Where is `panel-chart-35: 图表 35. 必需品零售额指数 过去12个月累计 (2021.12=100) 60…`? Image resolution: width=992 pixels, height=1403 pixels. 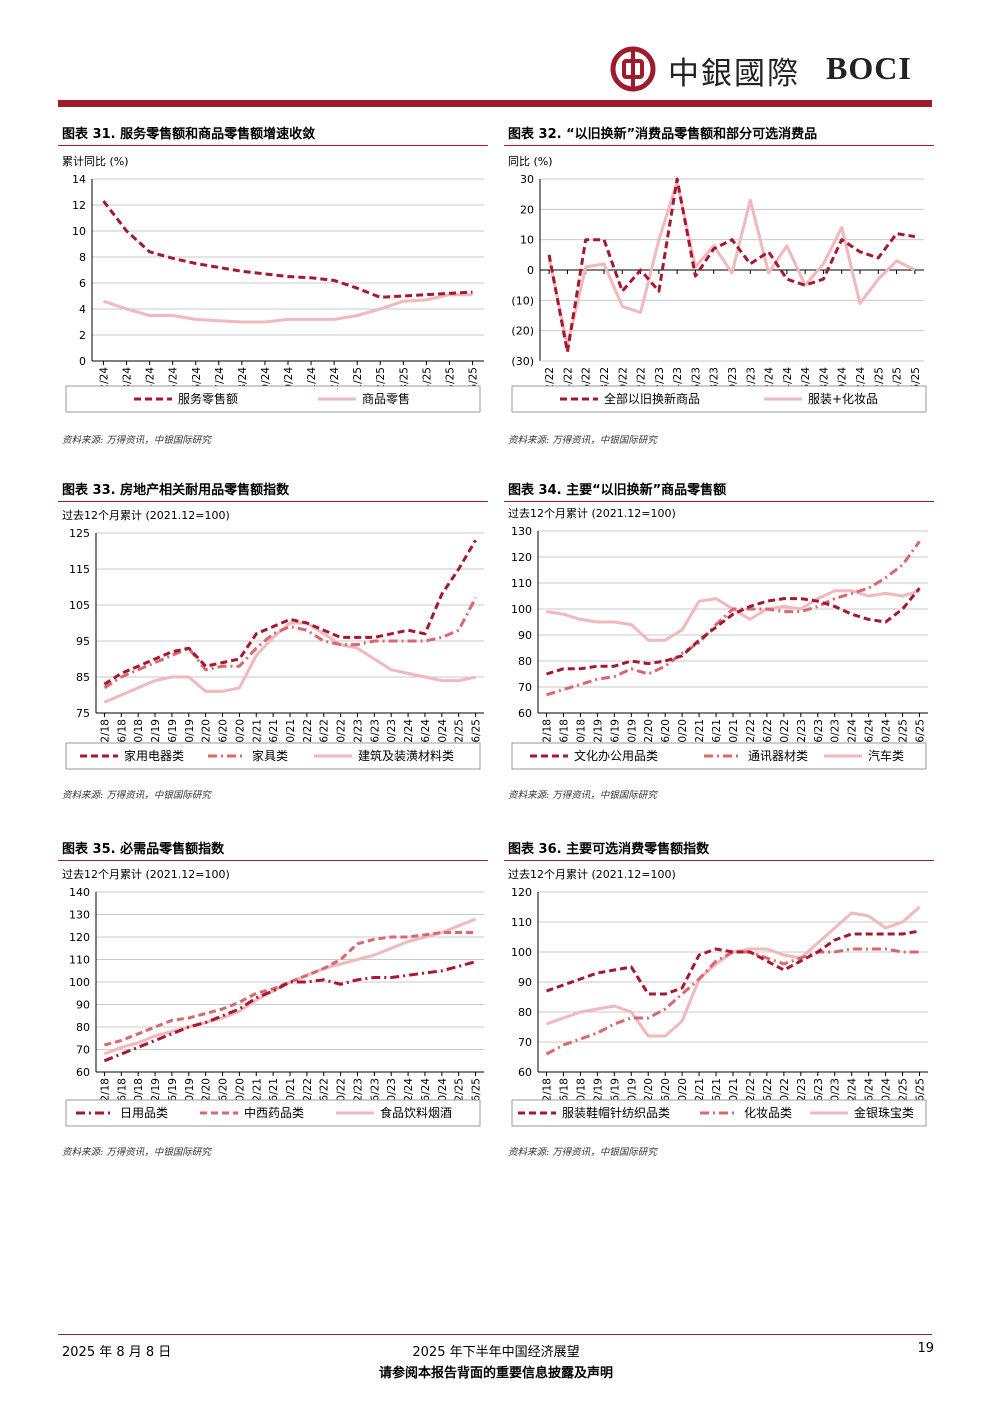 panel-chart-35: 图表 35. 必需品零售额指数 过去12个月累计 (2021.12=100) 60… is located at coordinates (273, 1003).